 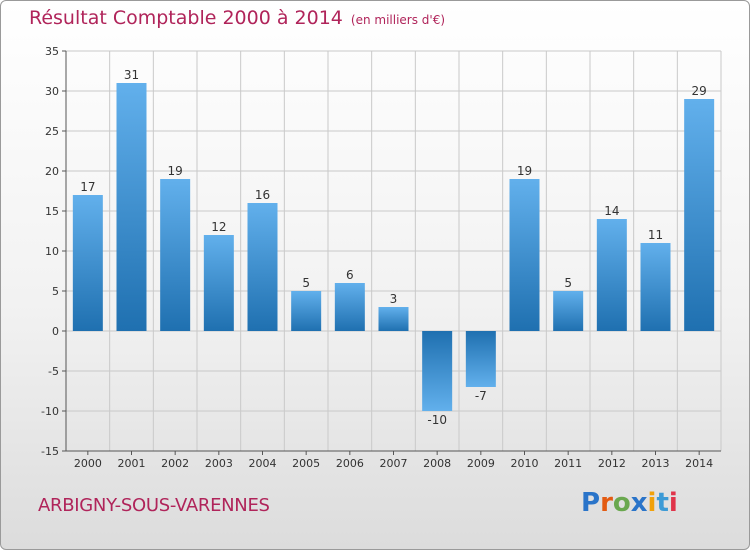 What do you see at coordinates (55, 331) in the screenshot?
I see `y-tick-label: 0` at bounding box center [55, 331].